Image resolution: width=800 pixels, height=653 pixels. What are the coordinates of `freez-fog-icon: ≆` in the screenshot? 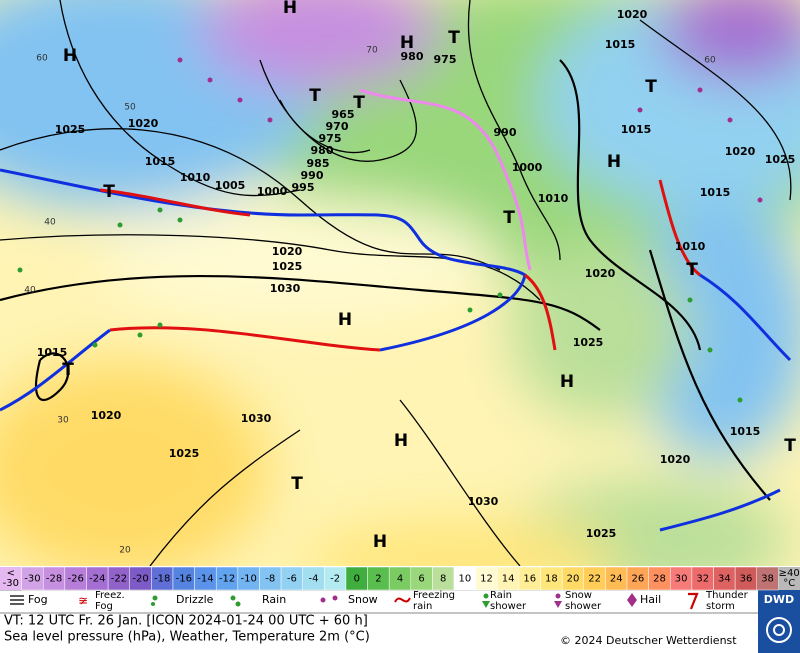 It's located at (83, 601).